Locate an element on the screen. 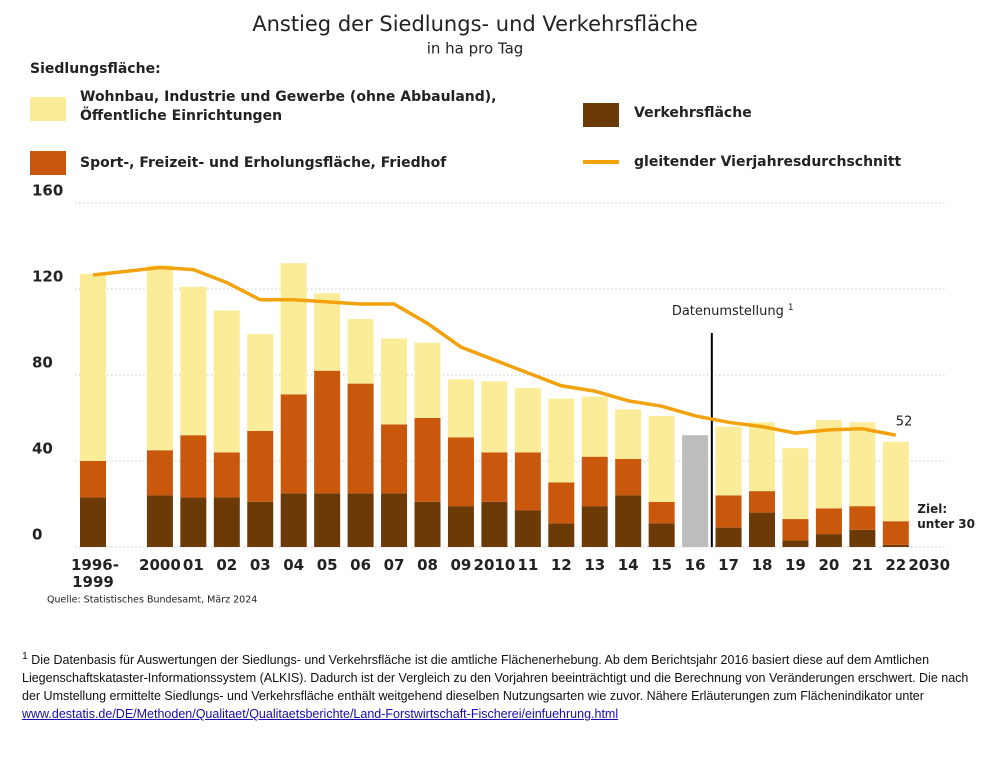 This screenshot has height=762, width=983. x-tick-label: 01 is located at coordinates (193, 565).